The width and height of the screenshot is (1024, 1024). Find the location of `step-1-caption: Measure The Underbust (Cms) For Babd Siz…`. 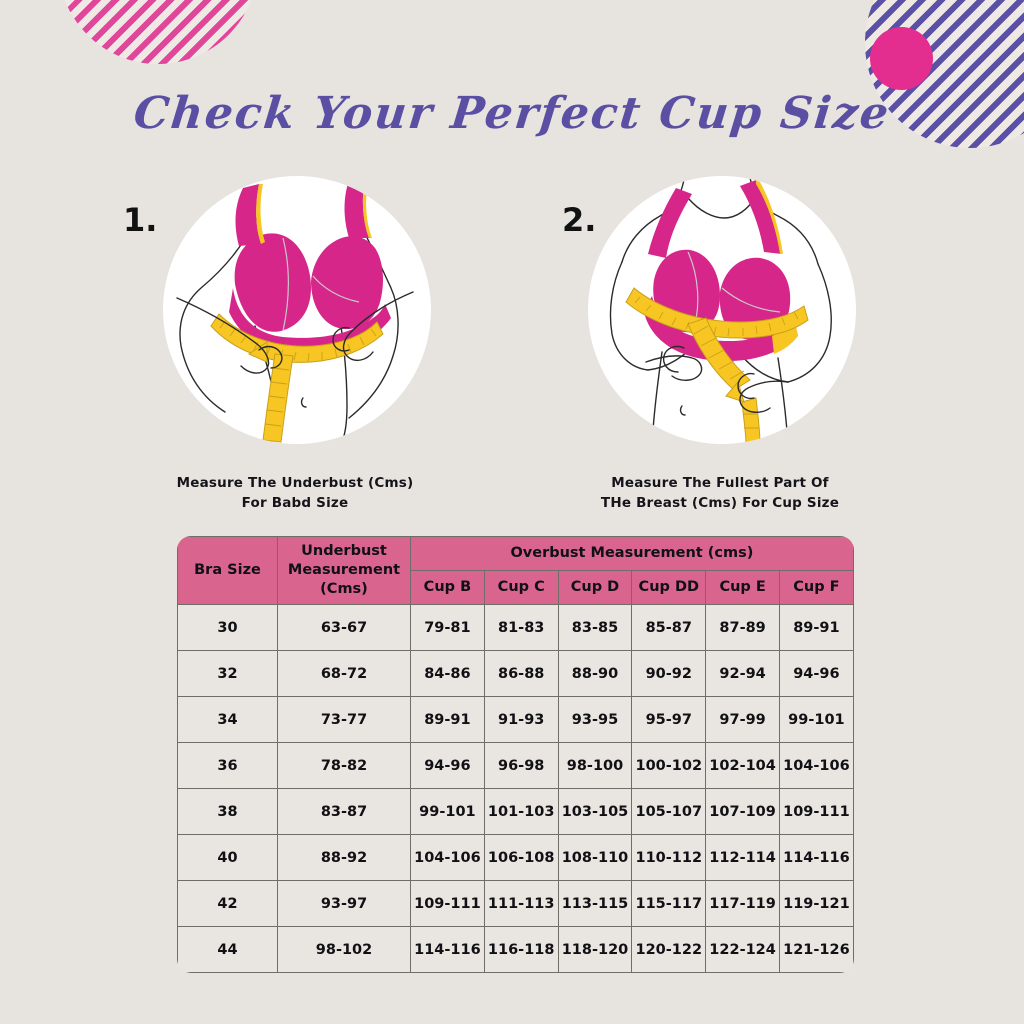

step-1-caption: Measure The Underbust (Cms) For Babd Siz… is located at coordinates (295, 493).